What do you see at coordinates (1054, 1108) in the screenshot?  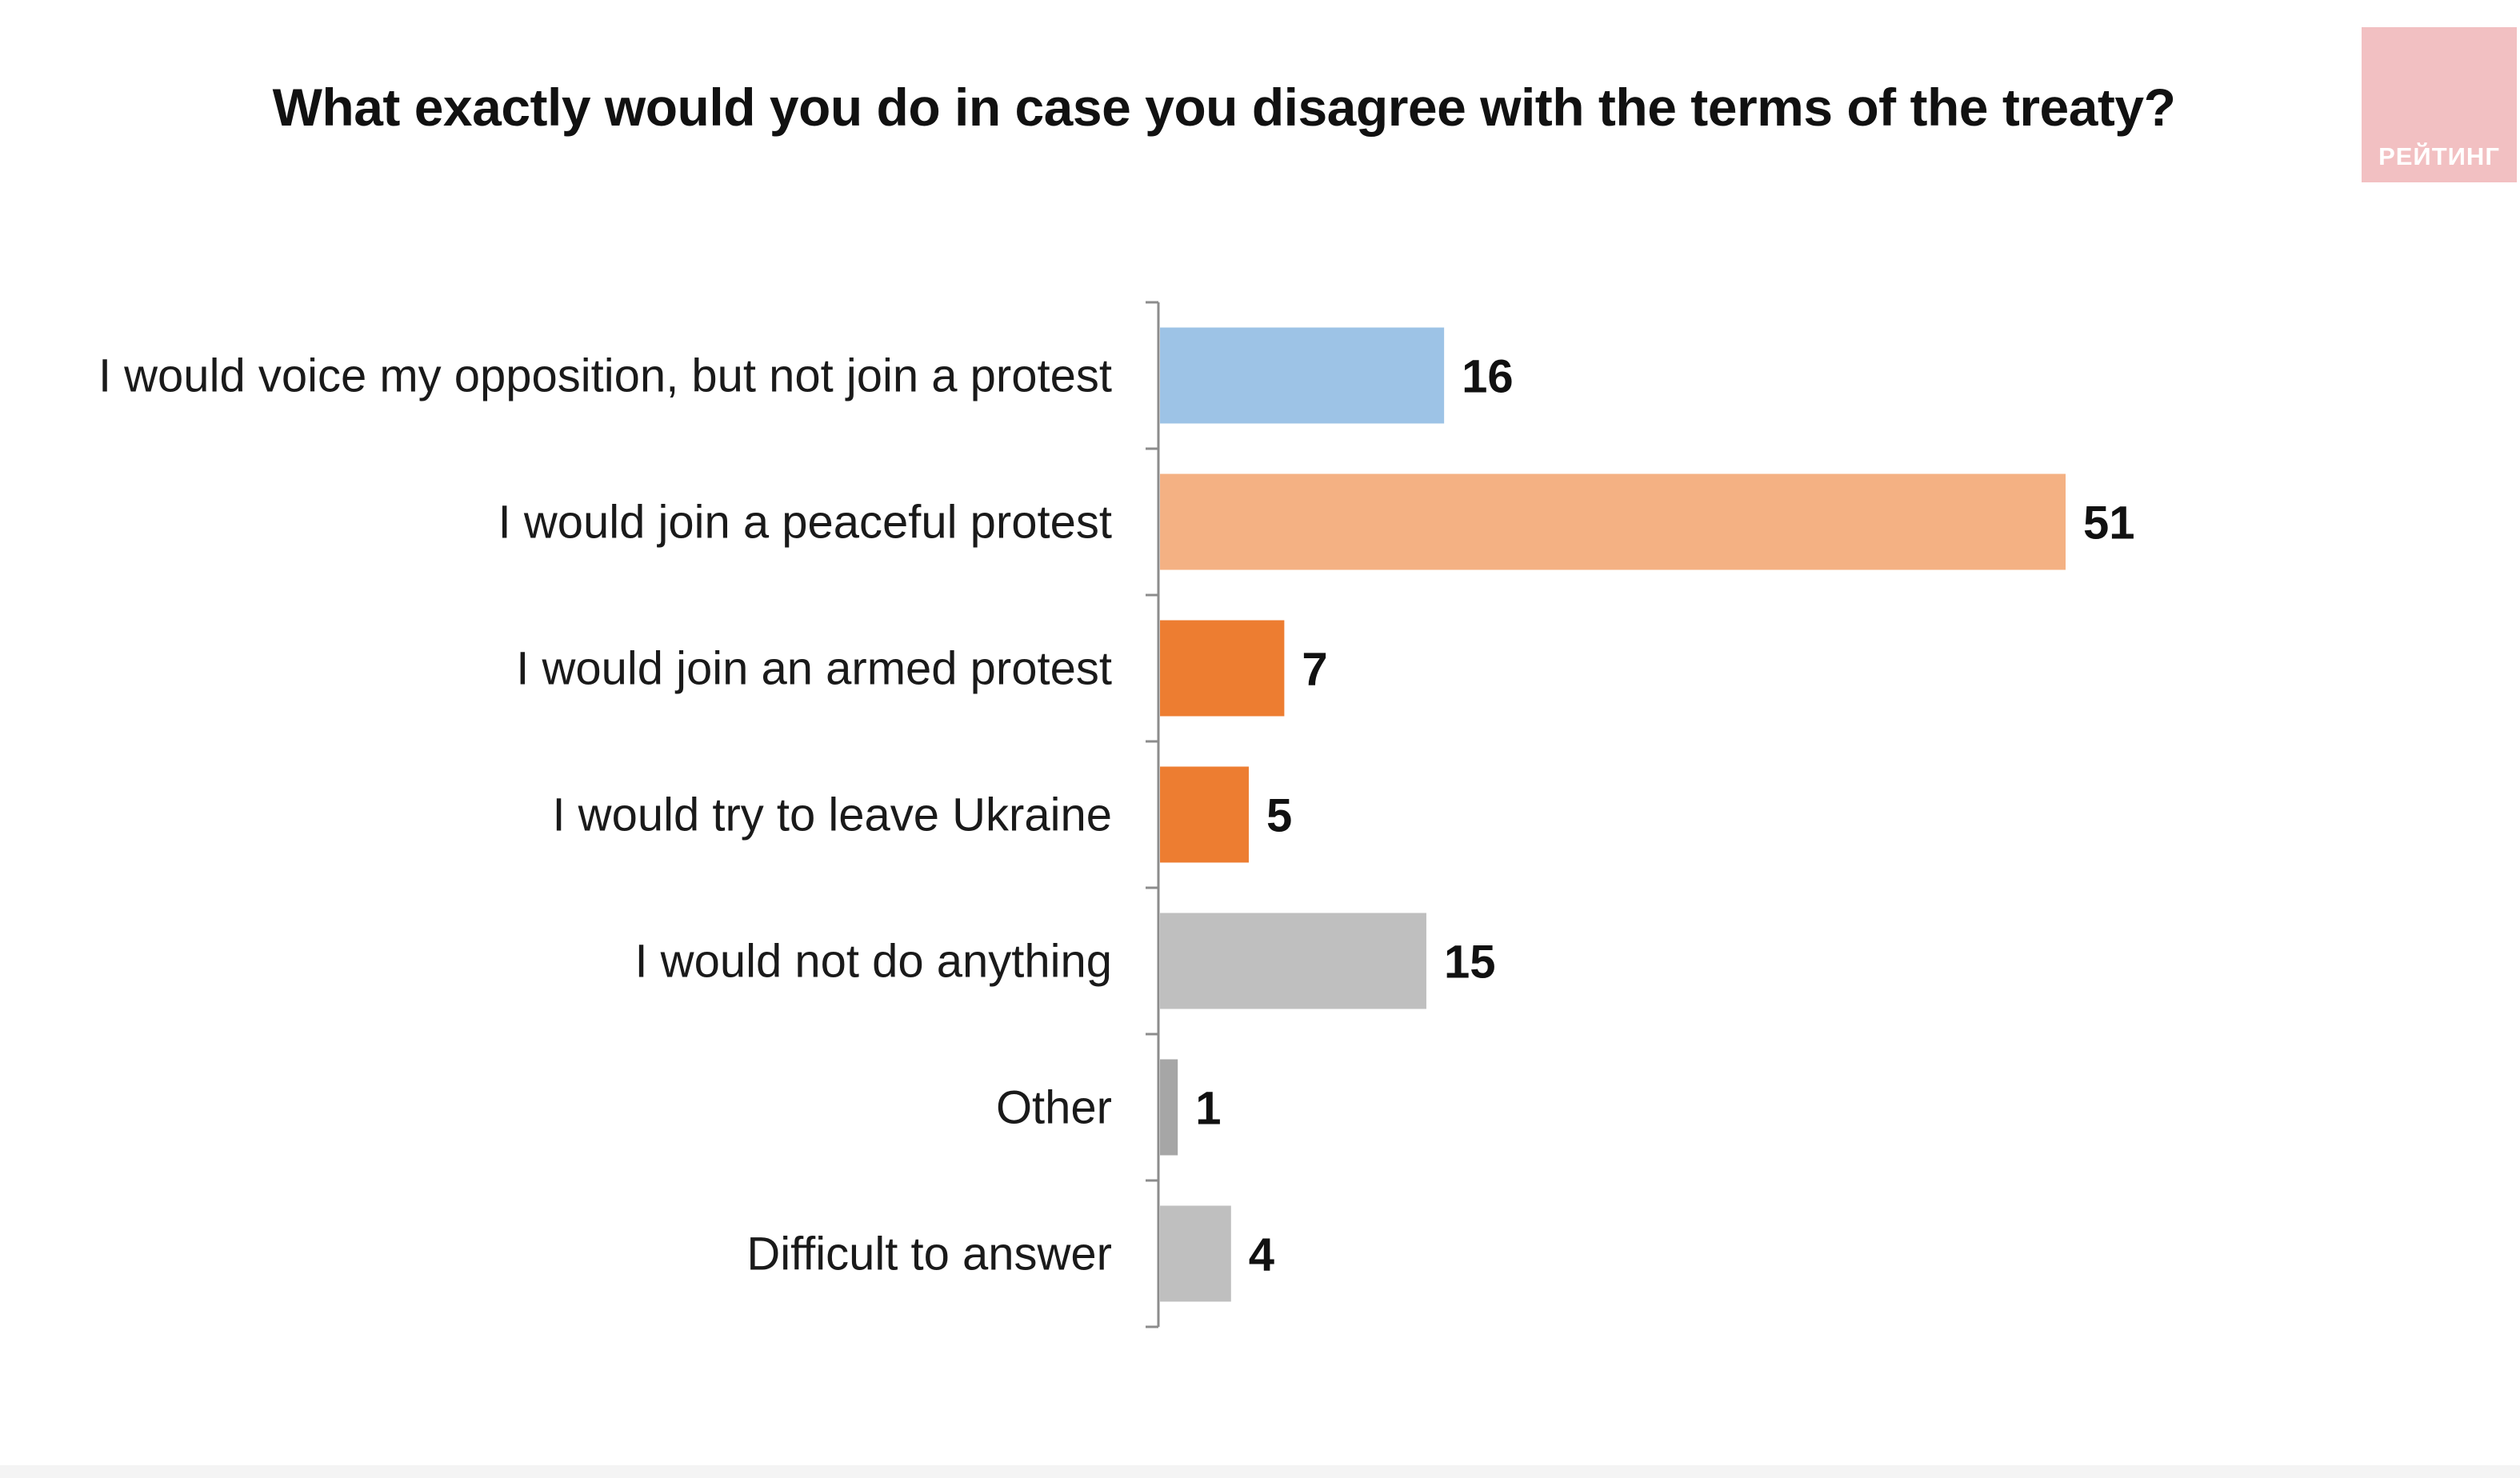 I see `category-label: Other` at bounding box center [1054, 1108].